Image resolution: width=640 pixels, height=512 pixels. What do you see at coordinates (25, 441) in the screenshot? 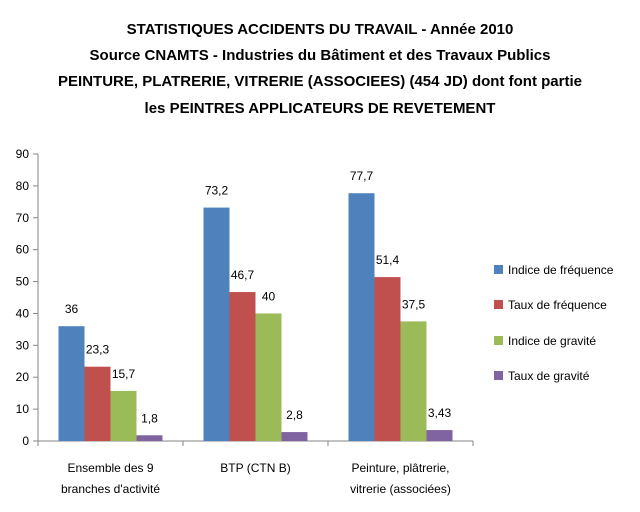
I see `y-tick-label: 0` at bounding box center [25, 441].